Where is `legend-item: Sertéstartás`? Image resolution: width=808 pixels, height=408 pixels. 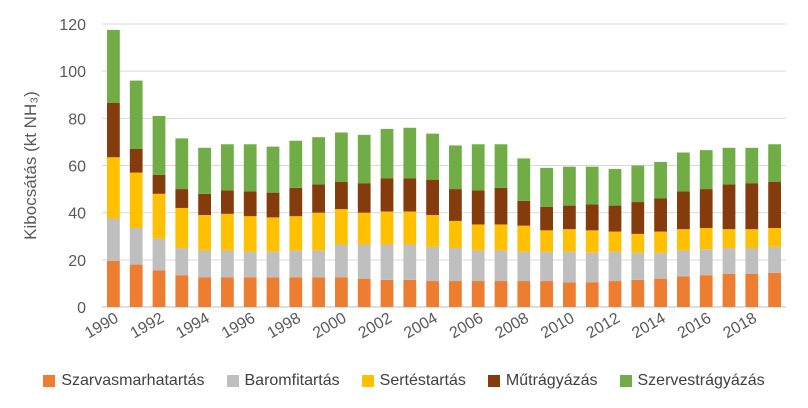
legend-item: Sertéstartás is located at coordinates (413, 381).